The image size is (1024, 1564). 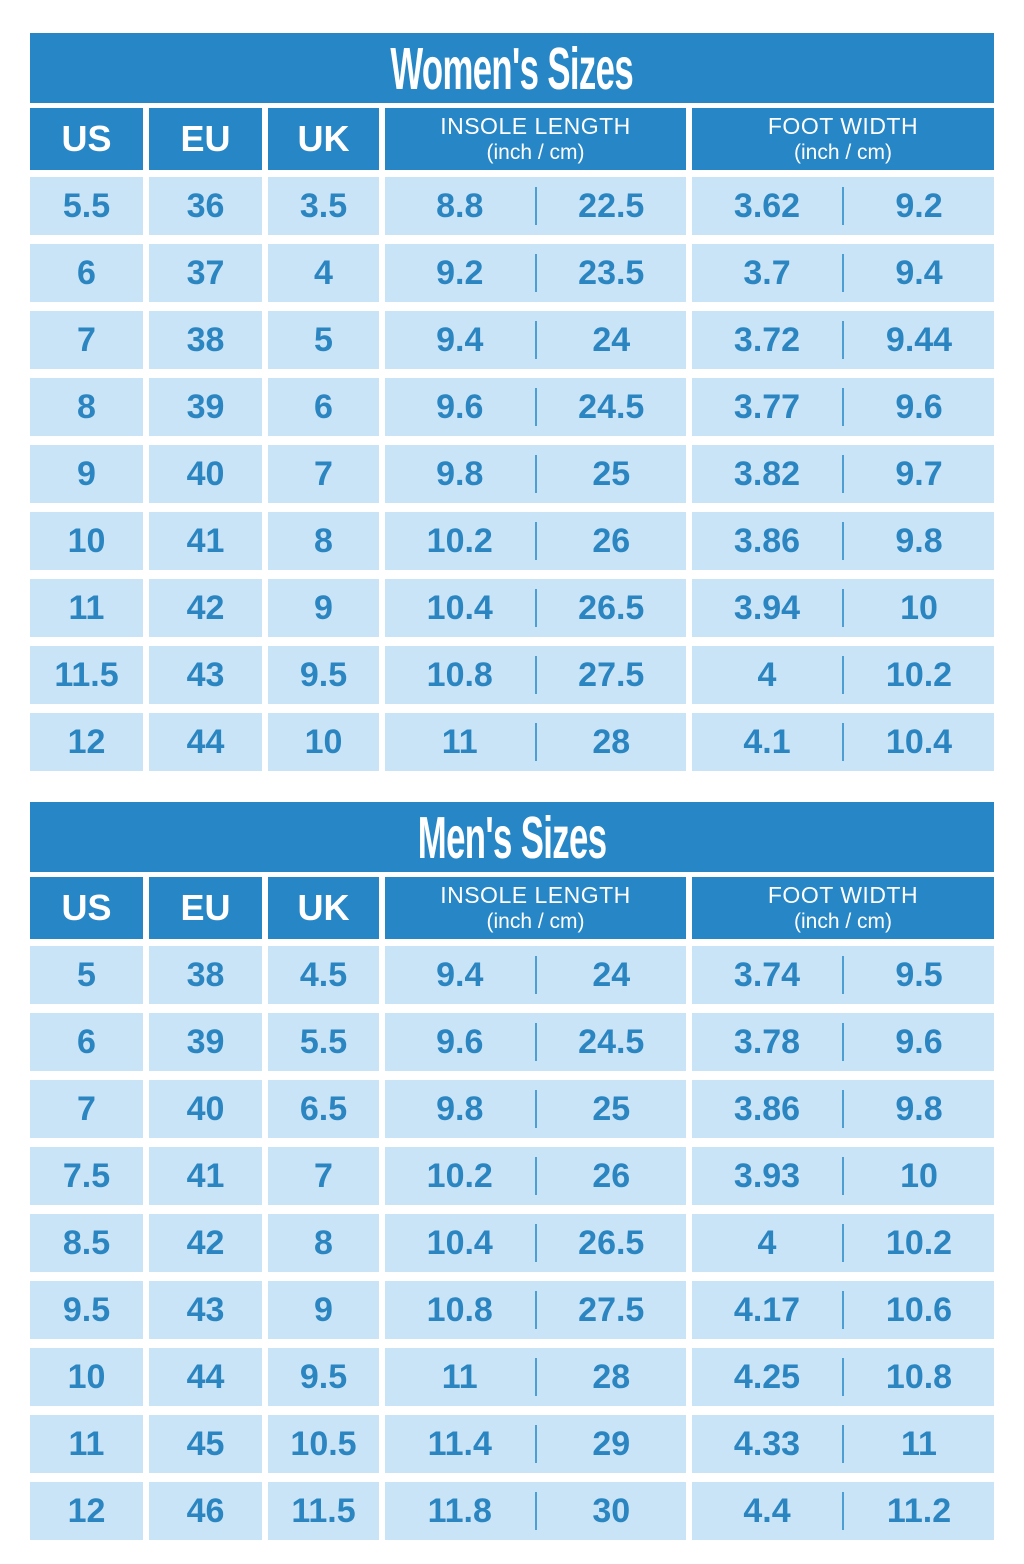 I want to click on cell-eu-size: 41, so click(x=205, y=541).